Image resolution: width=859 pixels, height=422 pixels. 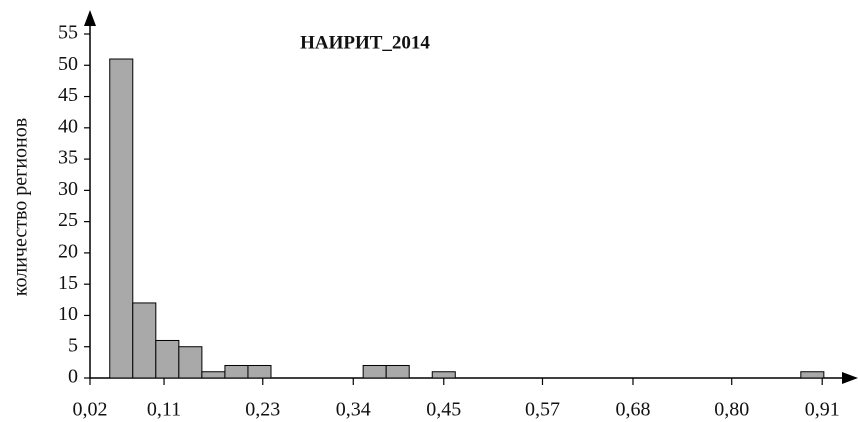 I want to click on y-tick-label: 20, so click(x=68, y=252).